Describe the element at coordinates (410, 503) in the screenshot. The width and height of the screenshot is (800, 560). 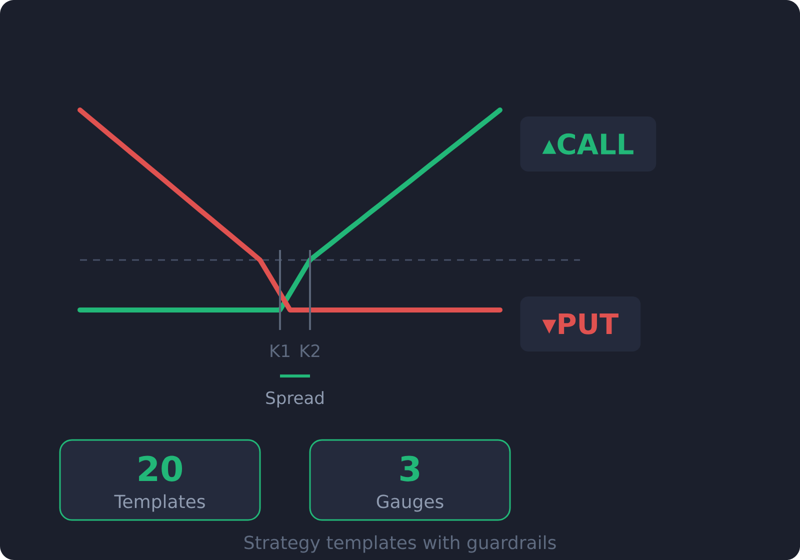
I see `category-label: Gauges` at that location.